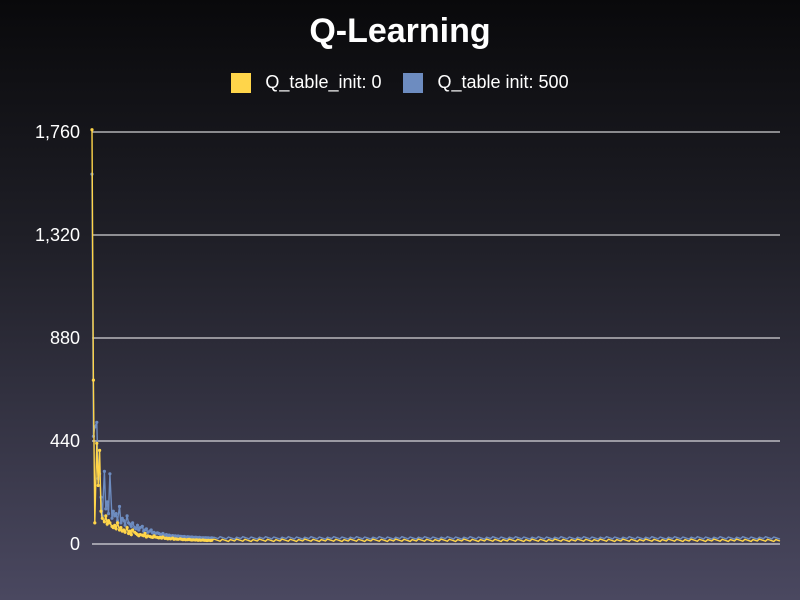 The width and height of the screenshot is (800, 600). Describe the element at coordinates (57, 132) in the screenshot. I see `y-tick-label: 1,760` at that location.